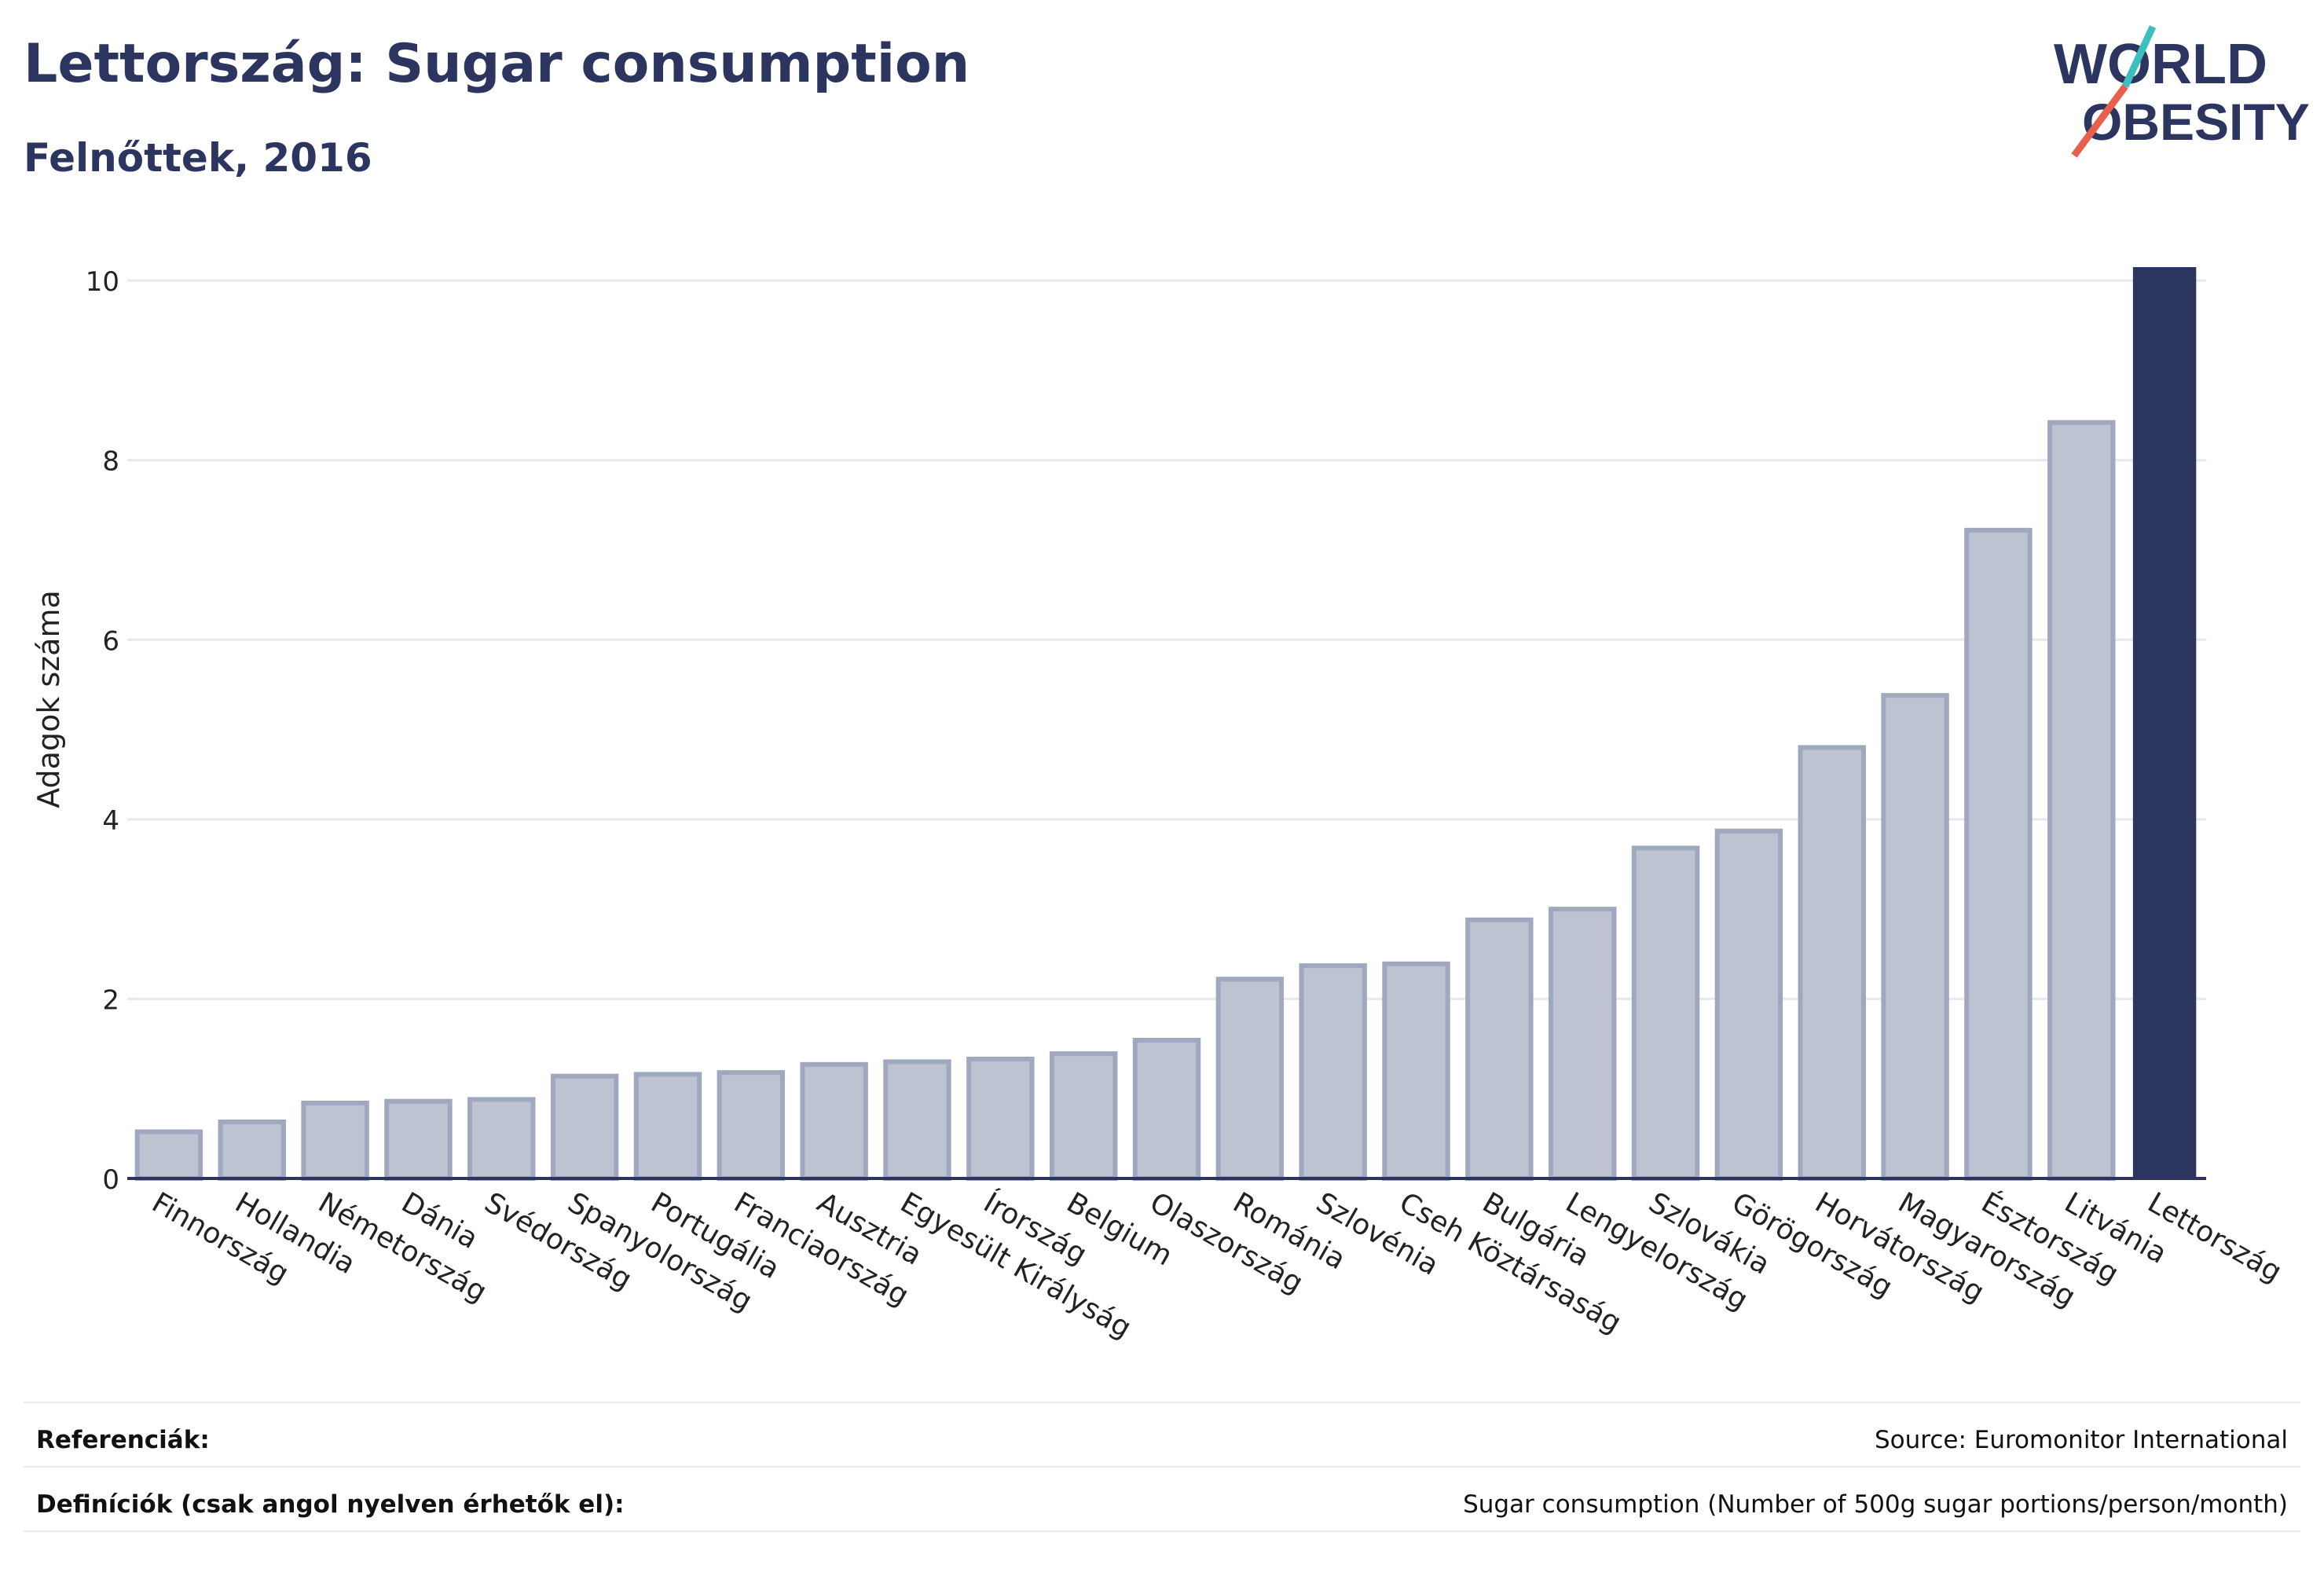 This screenshot has width=2324, height=1576. What do you see at coordinates (1162, 1531) in the screenshot?
I see `footer-divider-bottom` at bounding box center [1162, 1531].